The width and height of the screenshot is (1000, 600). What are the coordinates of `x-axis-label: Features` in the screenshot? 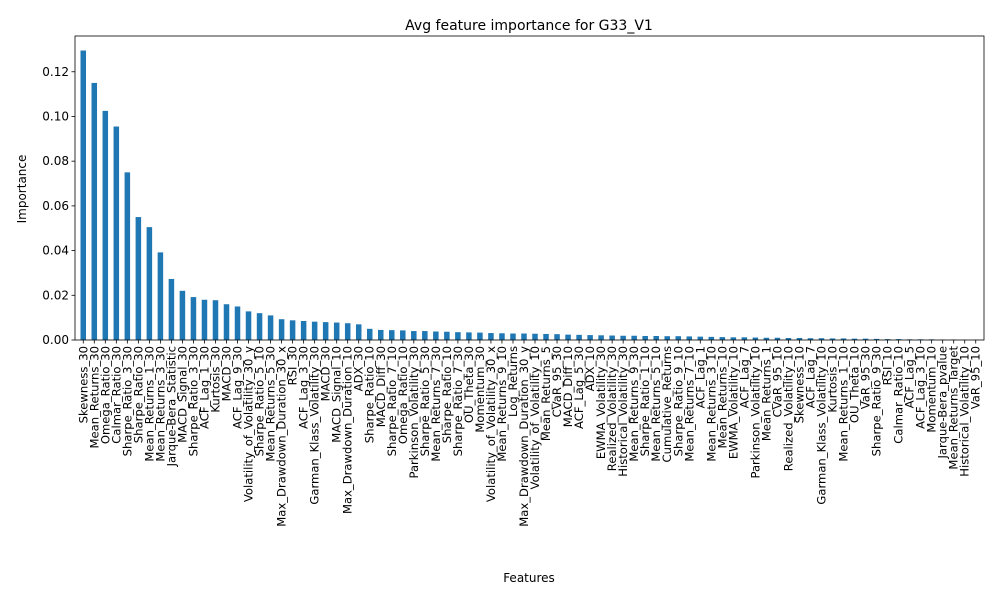 It's located at (529, 578).